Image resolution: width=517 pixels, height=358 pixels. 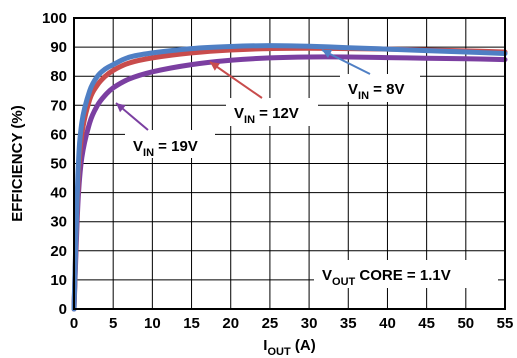 I want to click on x-tick-label: 45, so click(x=426, y=323).